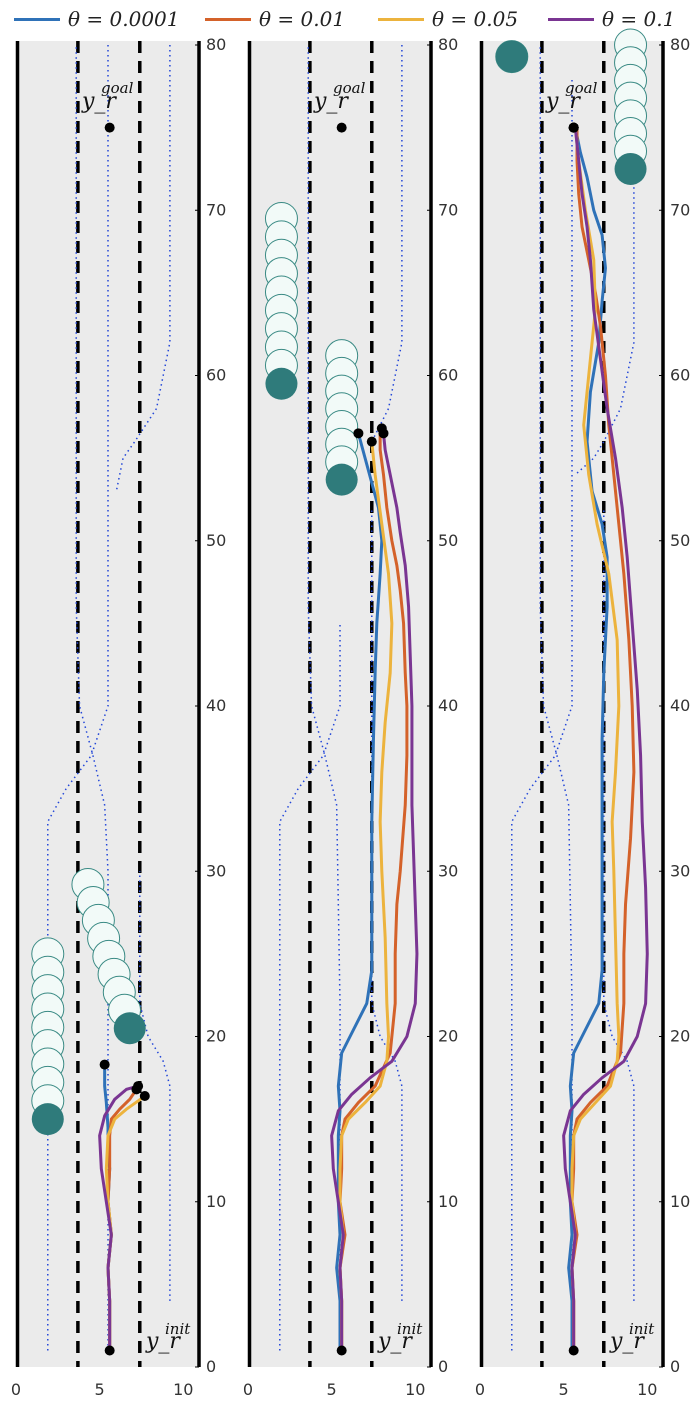 Image resolution: width=698 pixels, height=1408 pixels. I want to click on legend-label-3: θ = 0.05, so click(475, 19).